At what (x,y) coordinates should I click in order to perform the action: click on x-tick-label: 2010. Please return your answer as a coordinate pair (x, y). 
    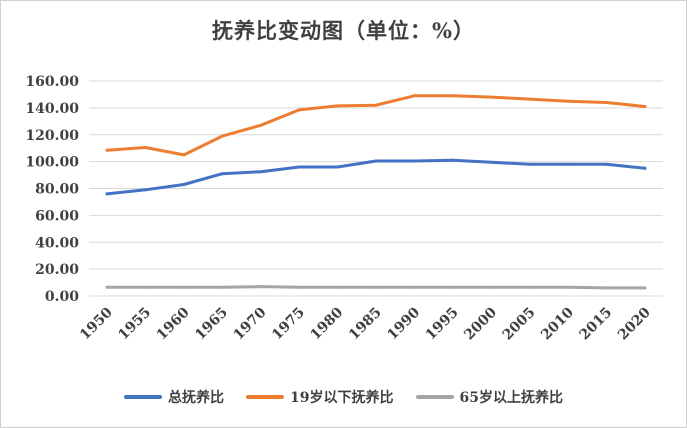
    Looking at the image, I should click on (557, 323).